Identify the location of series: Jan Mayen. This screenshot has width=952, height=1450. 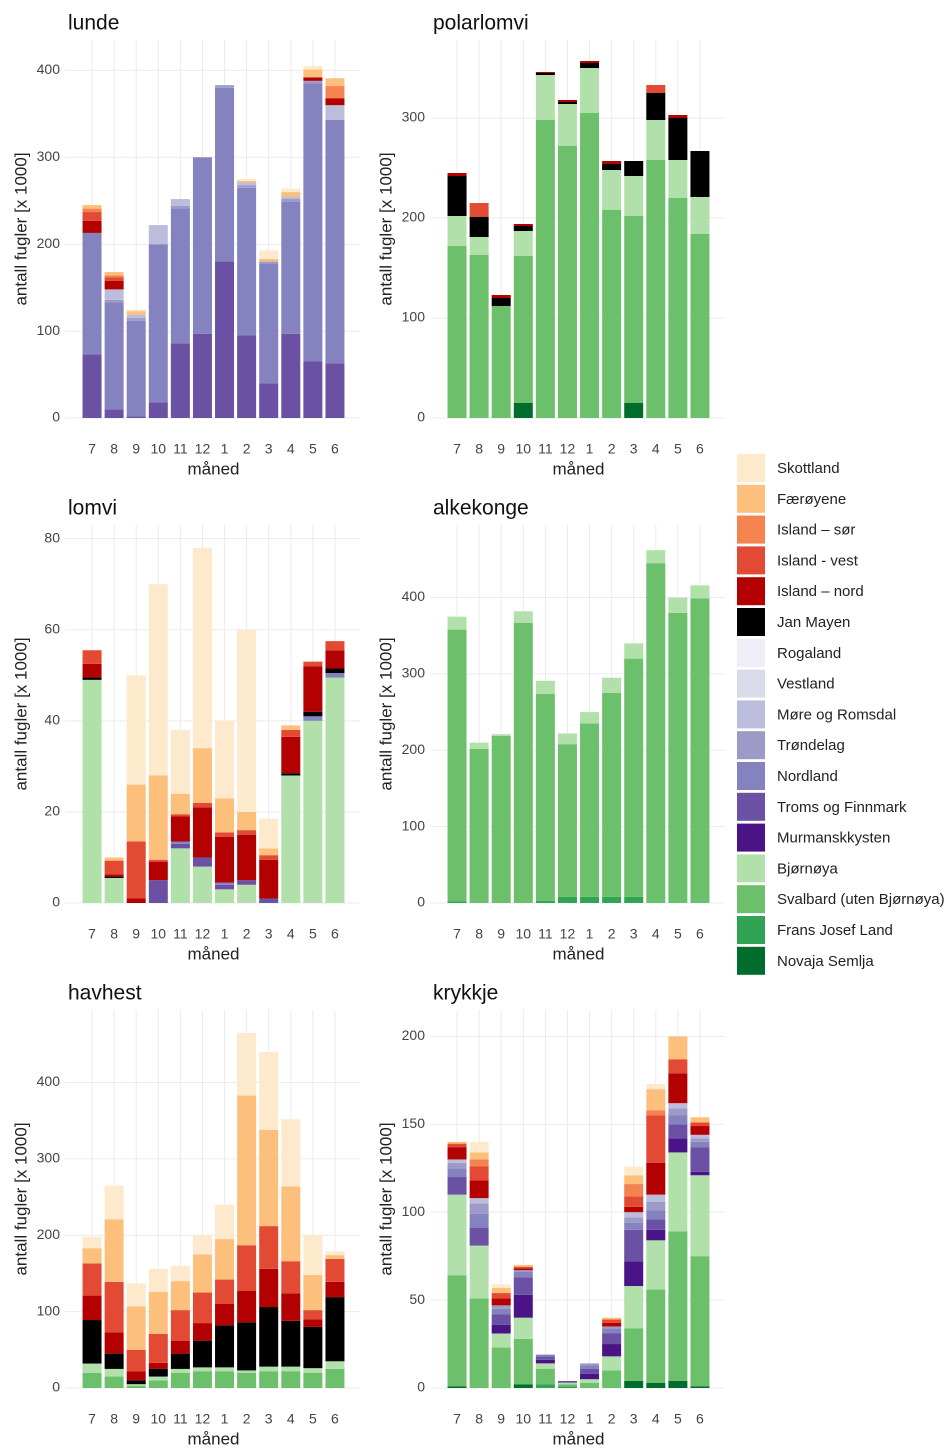
(213, 1341).